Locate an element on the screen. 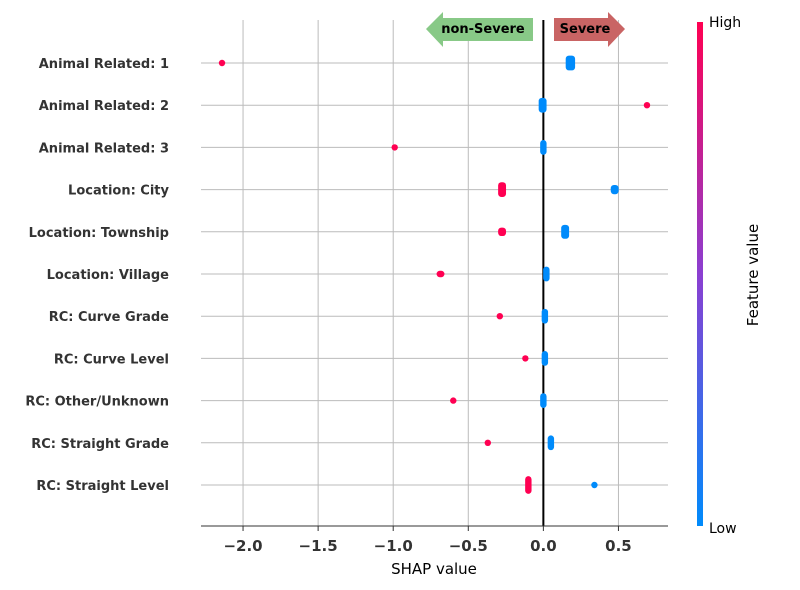  x-tick-label: 0.0 is located at coordinates (543, 546).